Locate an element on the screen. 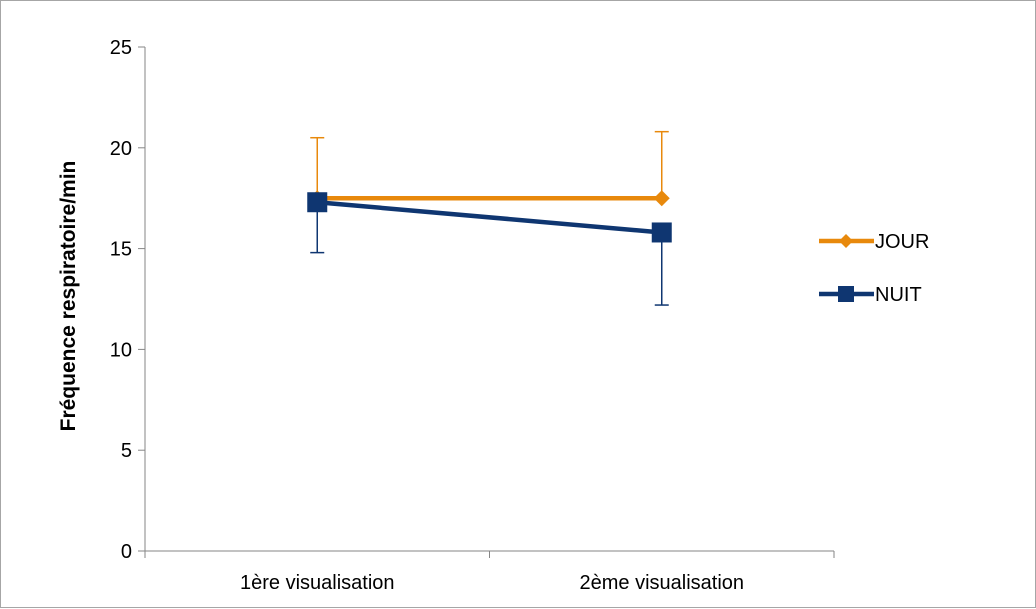  y-tick-label: 15 is located at coordinates (121, 250).